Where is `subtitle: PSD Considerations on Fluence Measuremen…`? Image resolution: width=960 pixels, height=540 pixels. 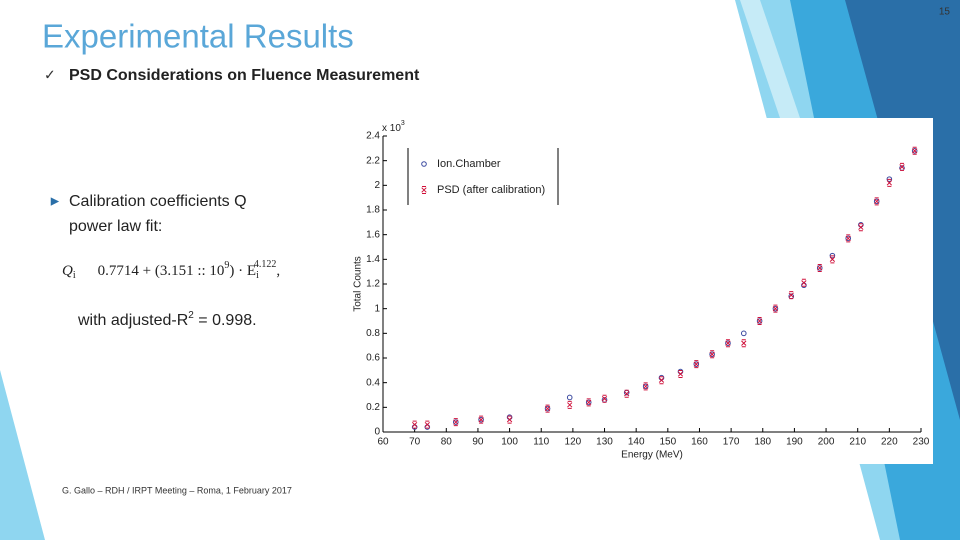
subtitle: PSD Considerations on Fluence Measuremen… is located at coordinates (244, 75).